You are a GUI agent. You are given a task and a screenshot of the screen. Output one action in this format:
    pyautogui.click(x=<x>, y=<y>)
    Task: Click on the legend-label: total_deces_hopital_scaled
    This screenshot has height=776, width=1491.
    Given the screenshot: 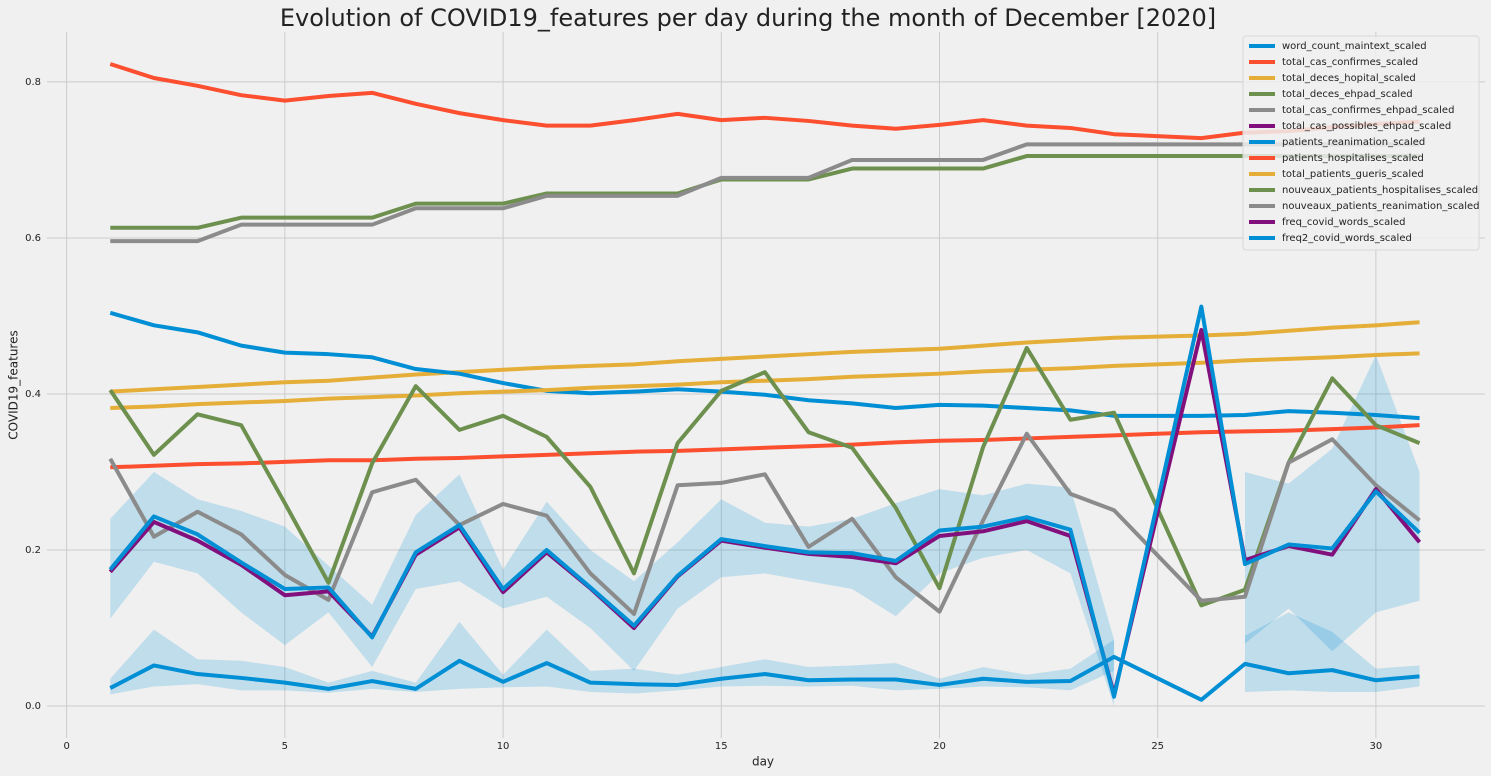 What is the action you would take?
    pyautogui.click(x=1349, y=78)
    